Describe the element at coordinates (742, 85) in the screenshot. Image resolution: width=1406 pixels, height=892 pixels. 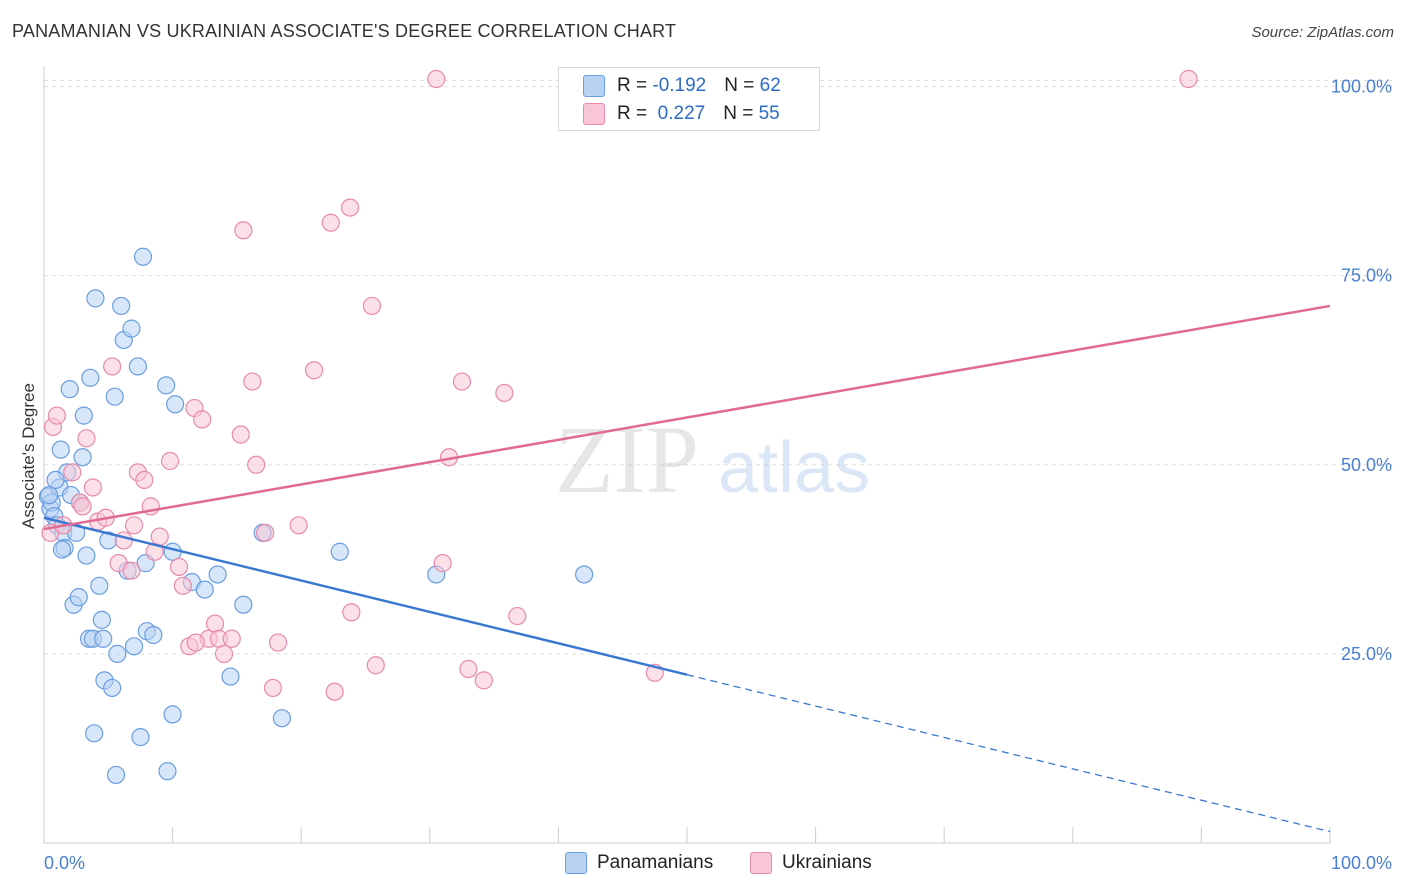
I see `legend-n-label: N =` at that location.